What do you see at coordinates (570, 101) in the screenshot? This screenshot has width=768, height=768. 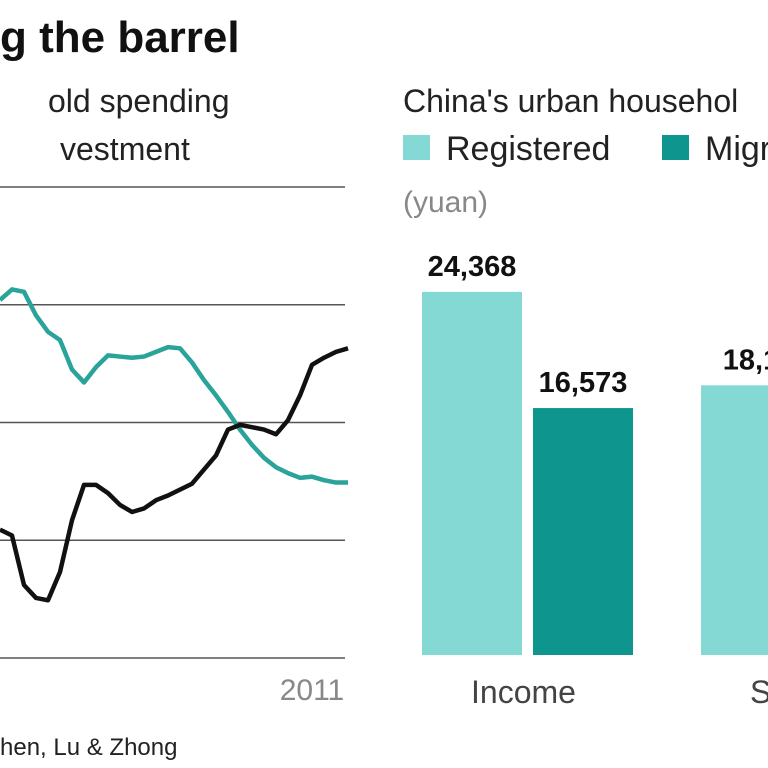 I see `chart-title: China's urban househol` at bounding box center [570, 101].